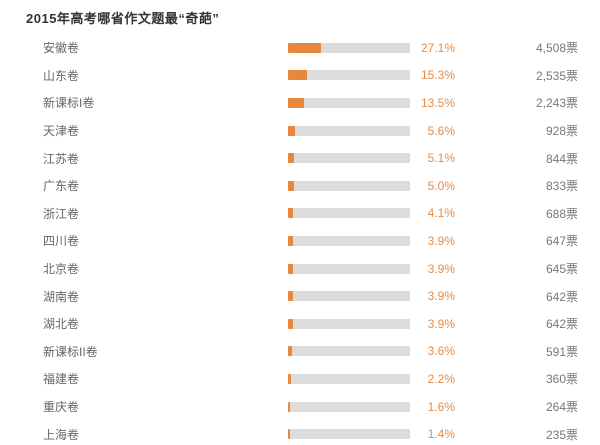  I want to click on poll-row: 新课标I卷 13.5% 2,243票, so click(300, 103).